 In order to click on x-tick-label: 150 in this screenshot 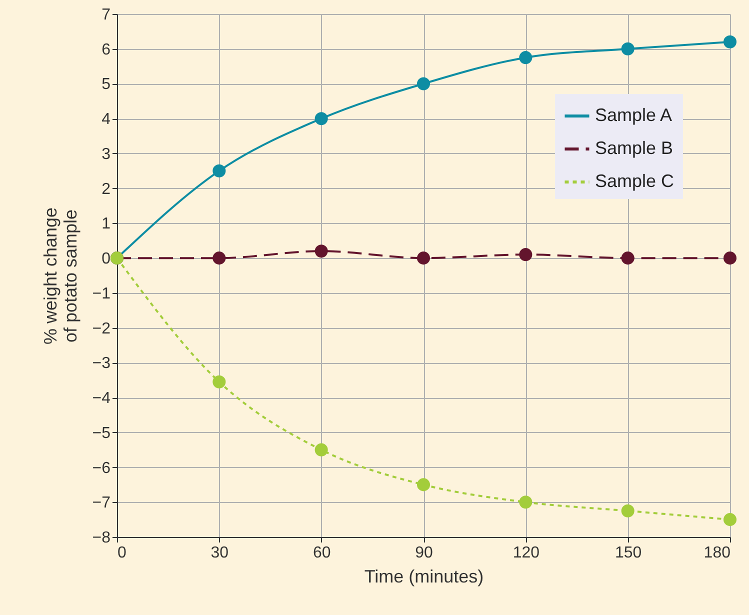, I will do `click(628, 553)`.